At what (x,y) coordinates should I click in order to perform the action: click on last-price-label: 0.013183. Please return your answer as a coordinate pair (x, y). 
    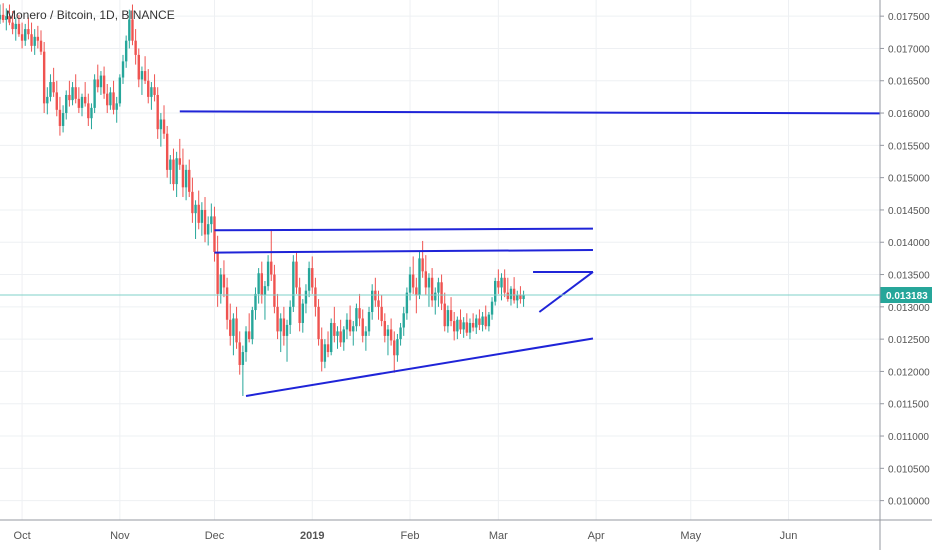
    Looking at the image, I should click on (907, 296).